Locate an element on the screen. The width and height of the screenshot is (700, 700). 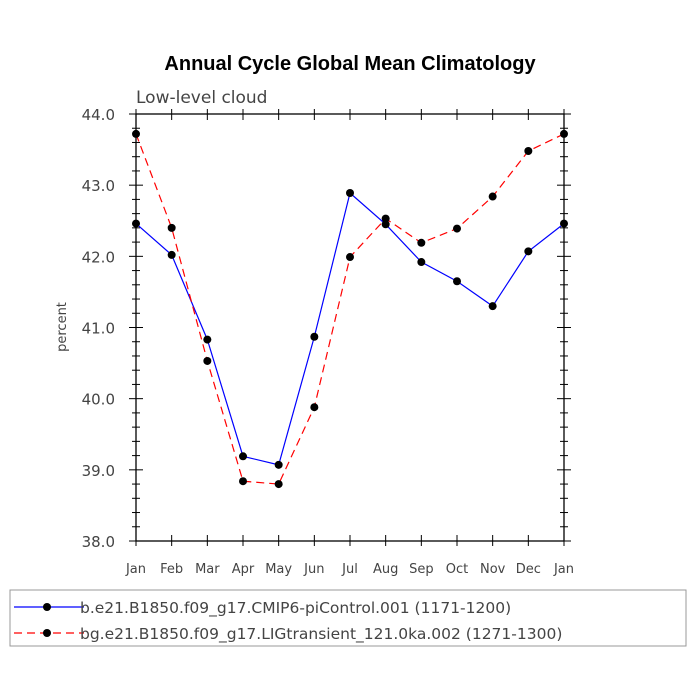
x-tick-labels: Jan Feb Mar Apr May Jun Jul Aug Sep Oct Nov Dec Jan is located at coordinates (349, 569).